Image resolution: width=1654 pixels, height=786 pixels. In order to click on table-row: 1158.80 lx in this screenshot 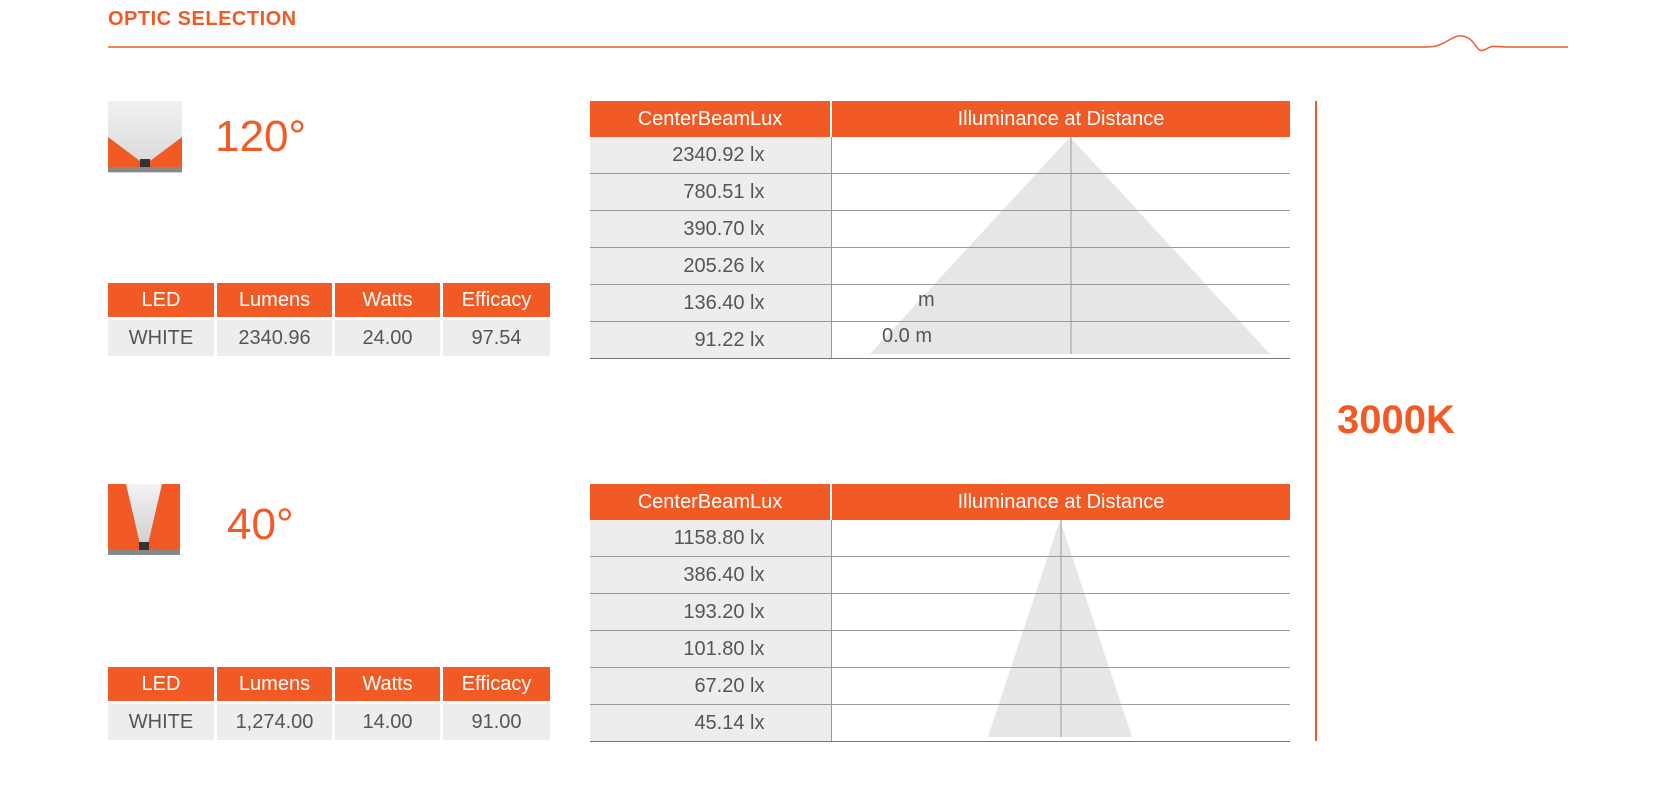, I will do `click(940, 538)`.